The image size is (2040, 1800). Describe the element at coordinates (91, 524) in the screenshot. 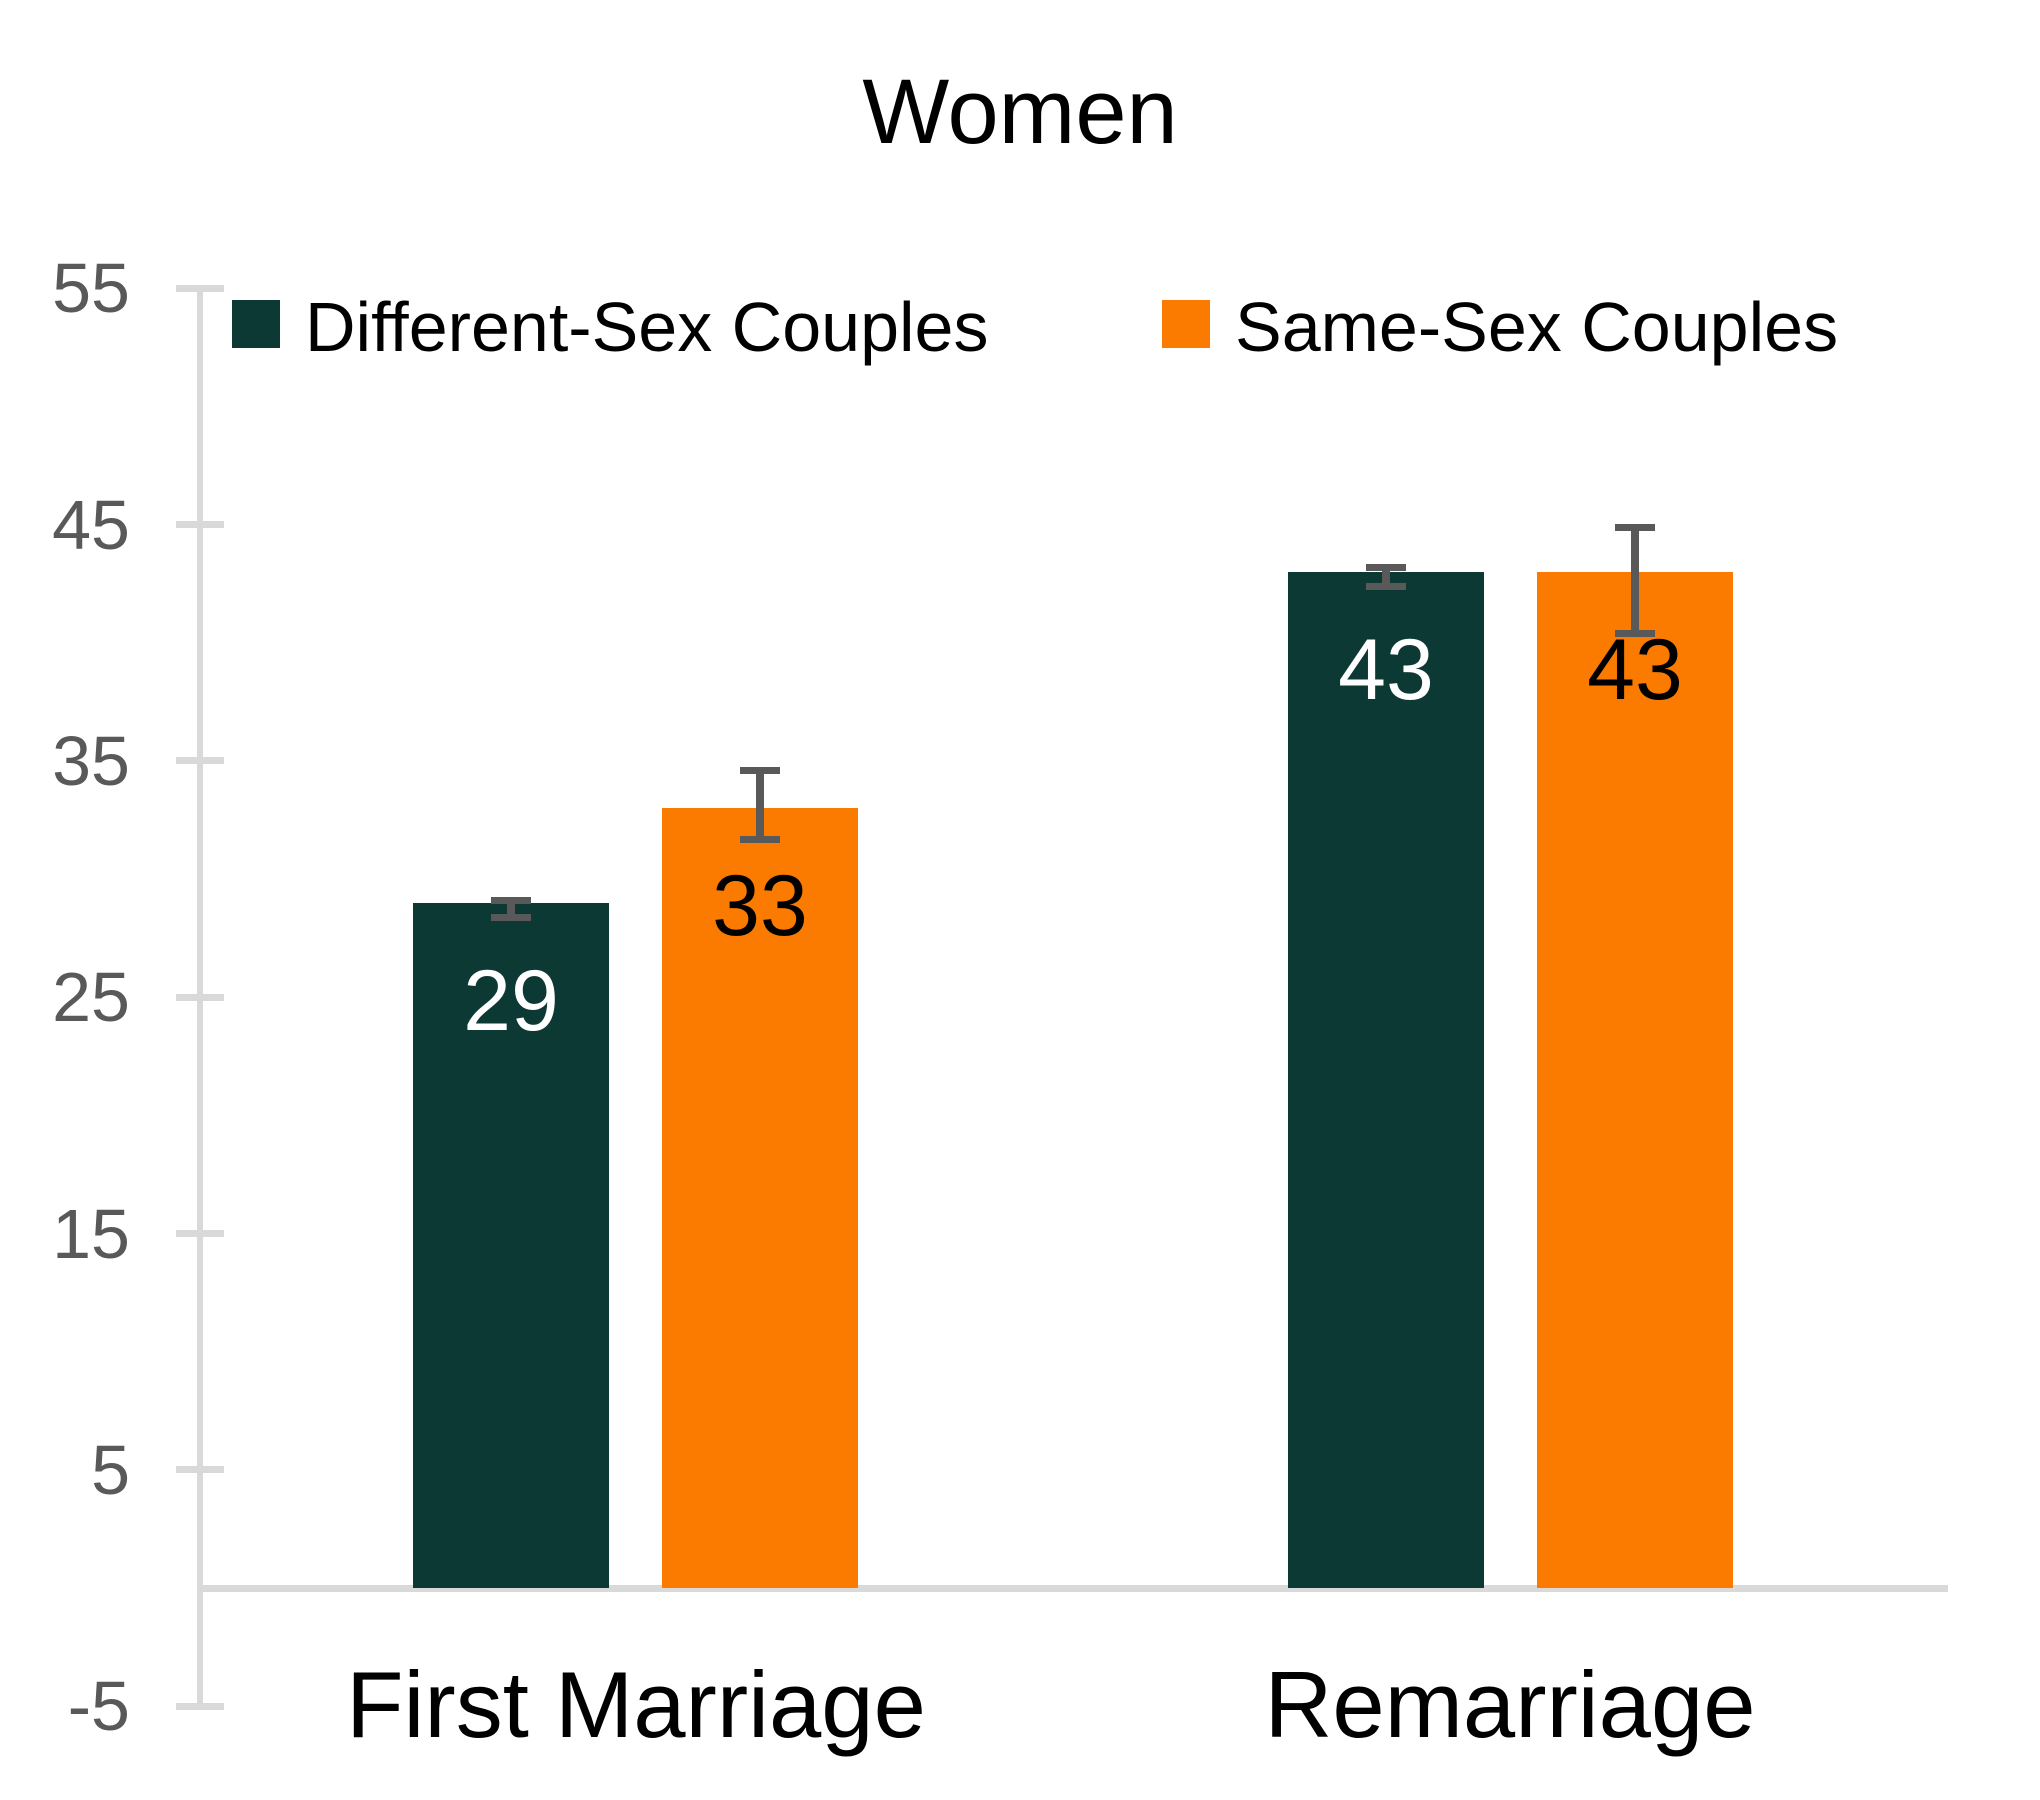

I see `y-tick-label: 45` at that location.